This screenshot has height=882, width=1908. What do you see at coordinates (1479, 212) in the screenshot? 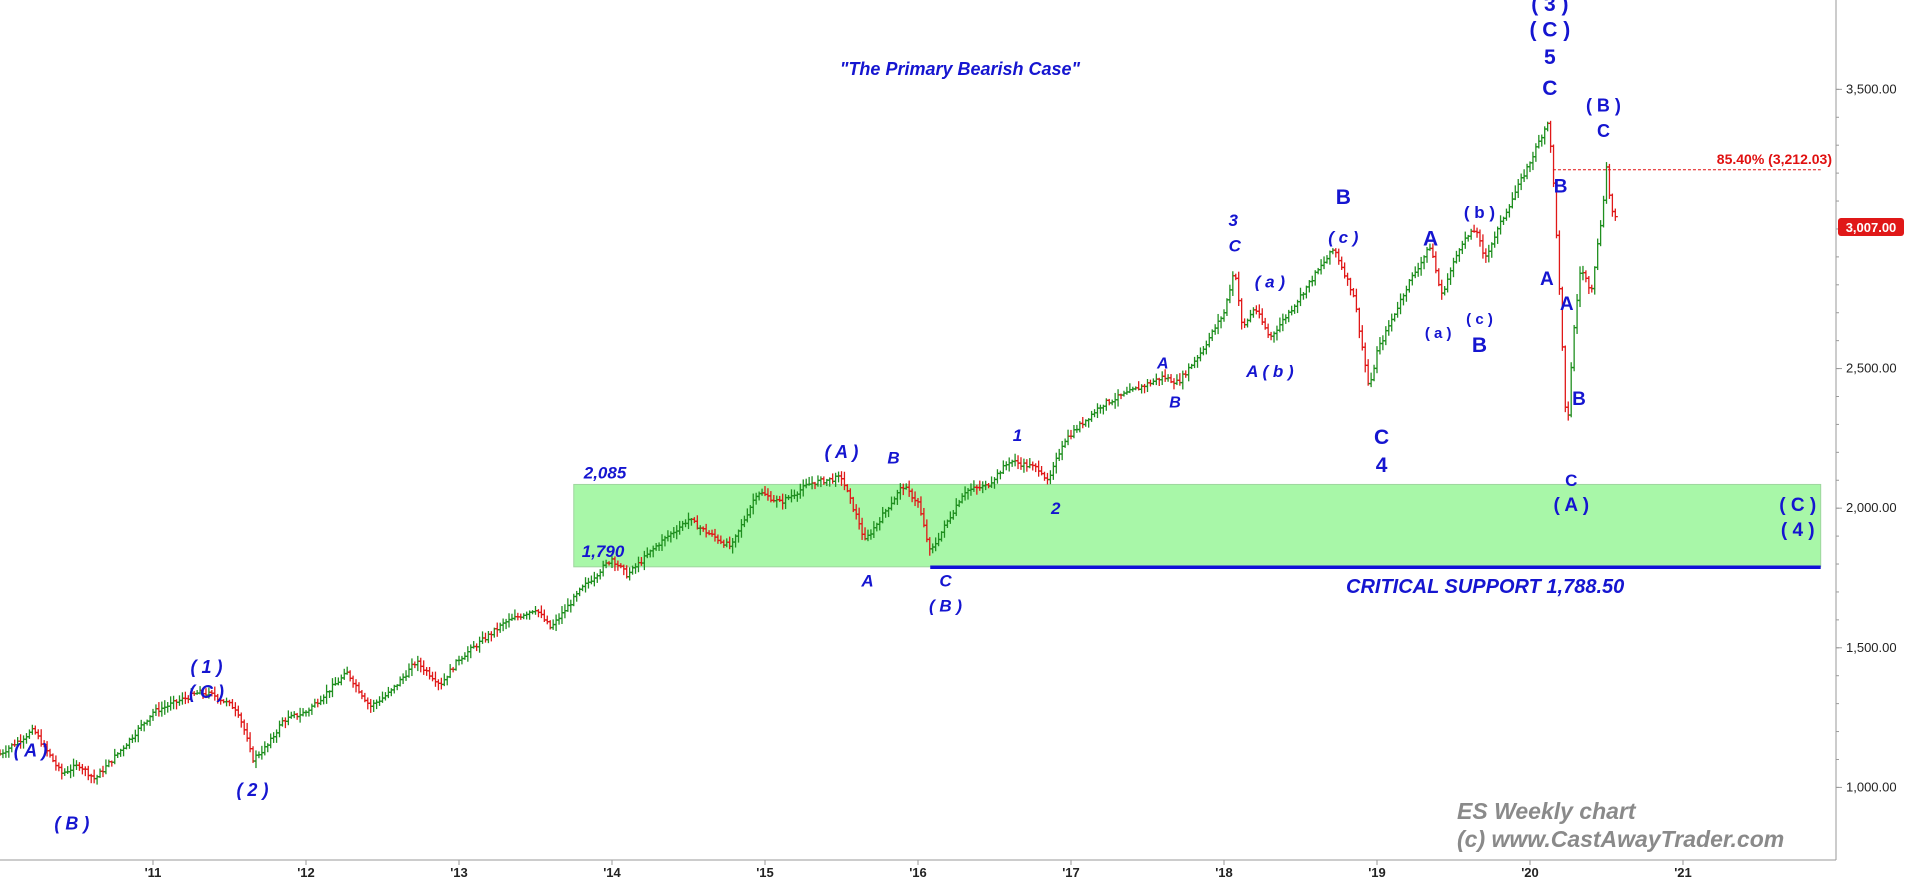
I see `wave-label: ( b )` at bounding box center [1479, 212].